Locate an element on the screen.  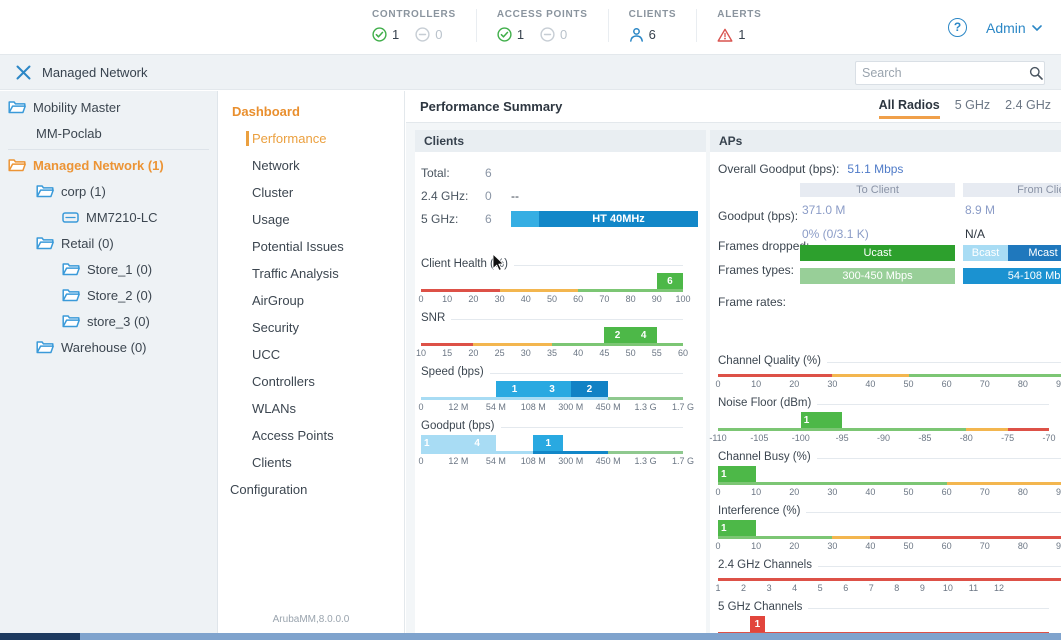
axis-tick-label: 0 is located at coordinates (718, 384).